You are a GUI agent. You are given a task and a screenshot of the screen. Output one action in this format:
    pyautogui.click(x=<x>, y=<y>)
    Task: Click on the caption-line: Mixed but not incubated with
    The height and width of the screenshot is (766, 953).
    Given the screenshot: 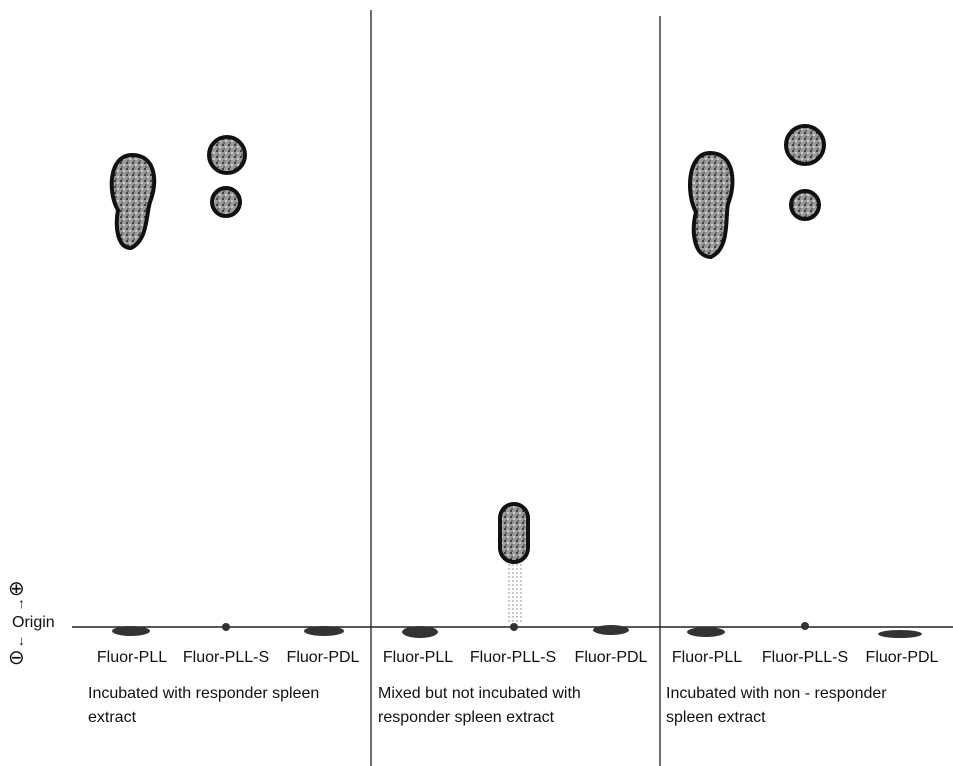 What is the action you would take?
    pyautogui.click(x=479, y=693)
    